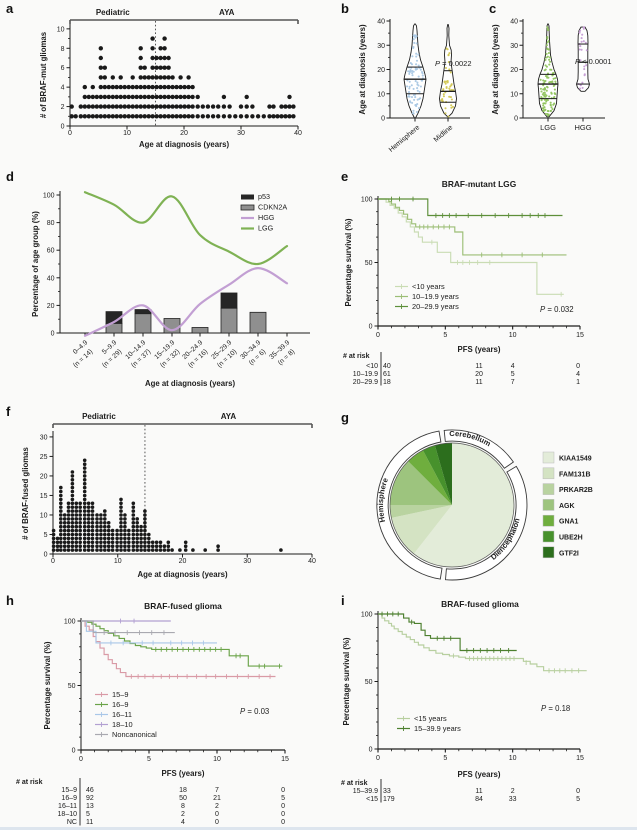 Image resolution: width=637 pixels, height=830 pixels. What do you see at coordinates (578, 382) in the screenshot?
I see `svg-text: 1` at bounding box center [578, 382].